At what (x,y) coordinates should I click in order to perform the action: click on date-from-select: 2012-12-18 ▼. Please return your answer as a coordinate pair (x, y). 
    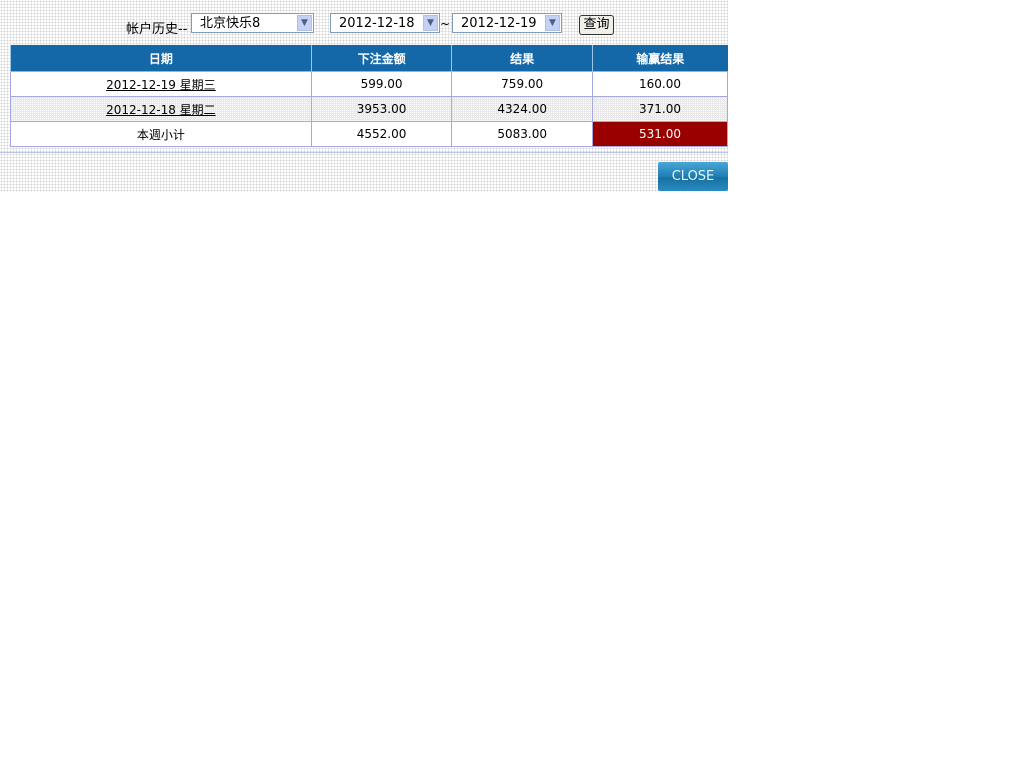
    Looking at the image, I should click on (385, 23).